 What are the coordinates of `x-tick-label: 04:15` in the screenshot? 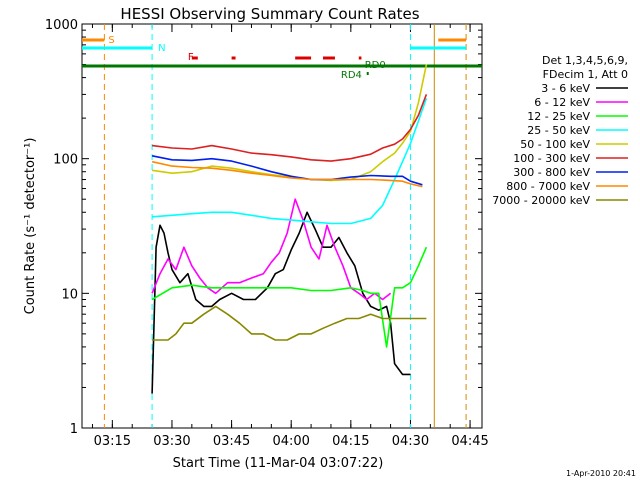 It's located at (350, 441).